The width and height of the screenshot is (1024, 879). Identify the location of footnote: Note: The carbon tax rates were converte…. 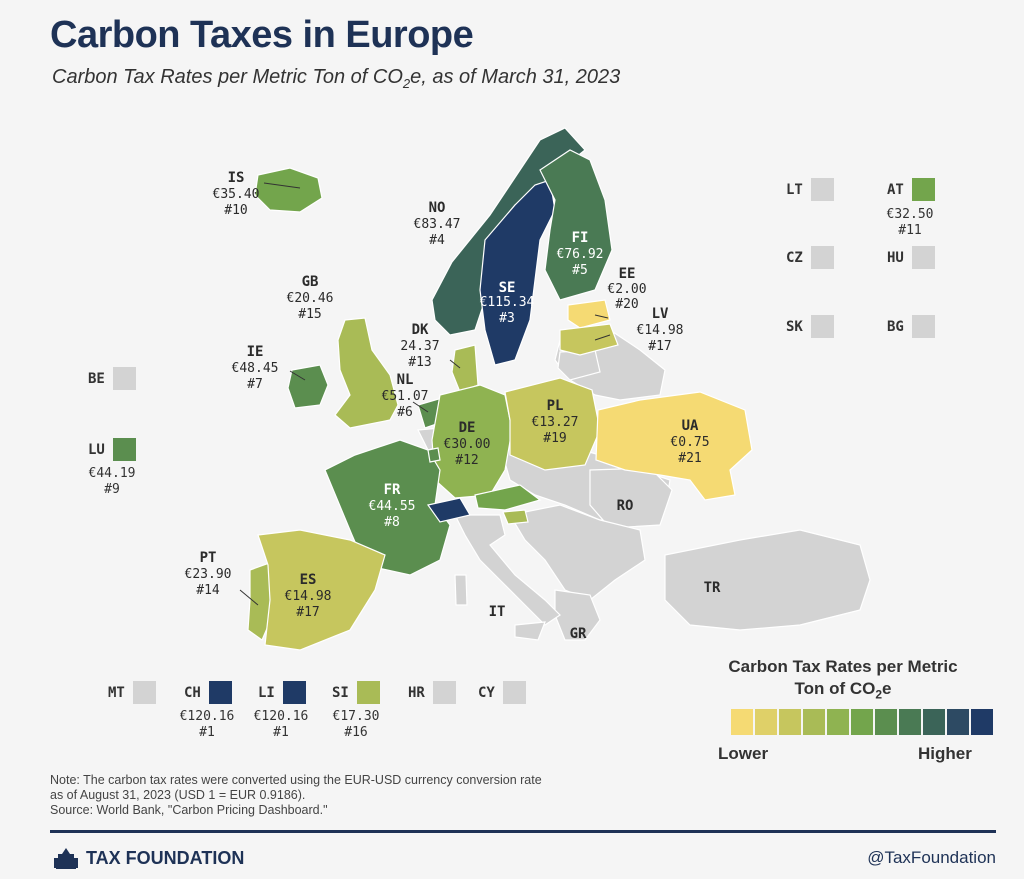
(296, 795).